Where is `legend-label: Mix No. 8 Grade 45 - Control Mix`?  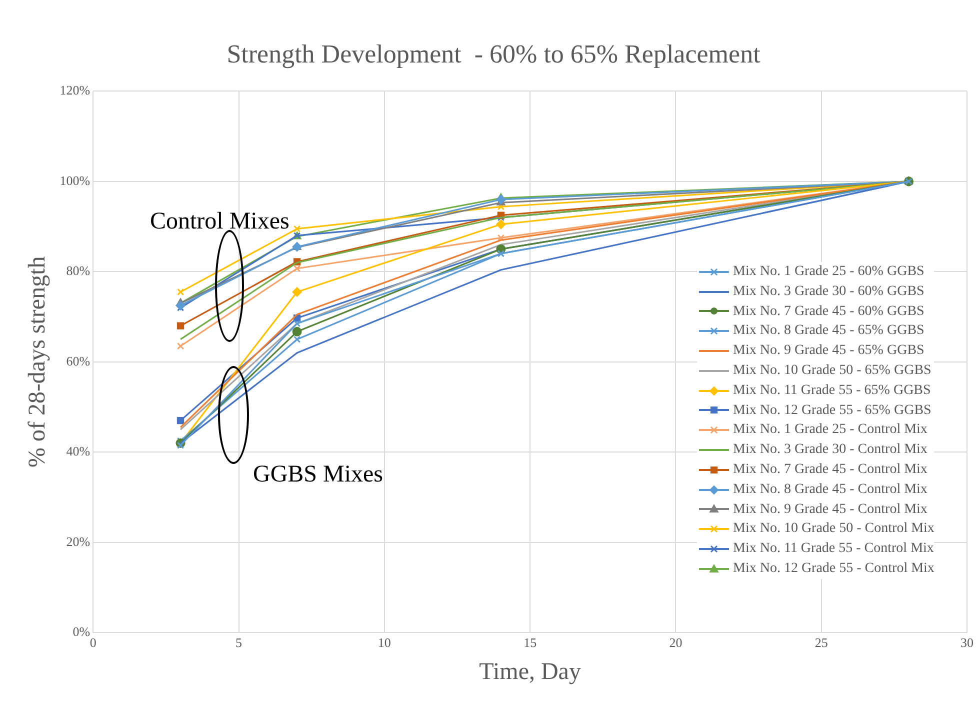 legend-label: Mix No. 8 Grade 45 - Control Mix is located at coordinates (830, 489).